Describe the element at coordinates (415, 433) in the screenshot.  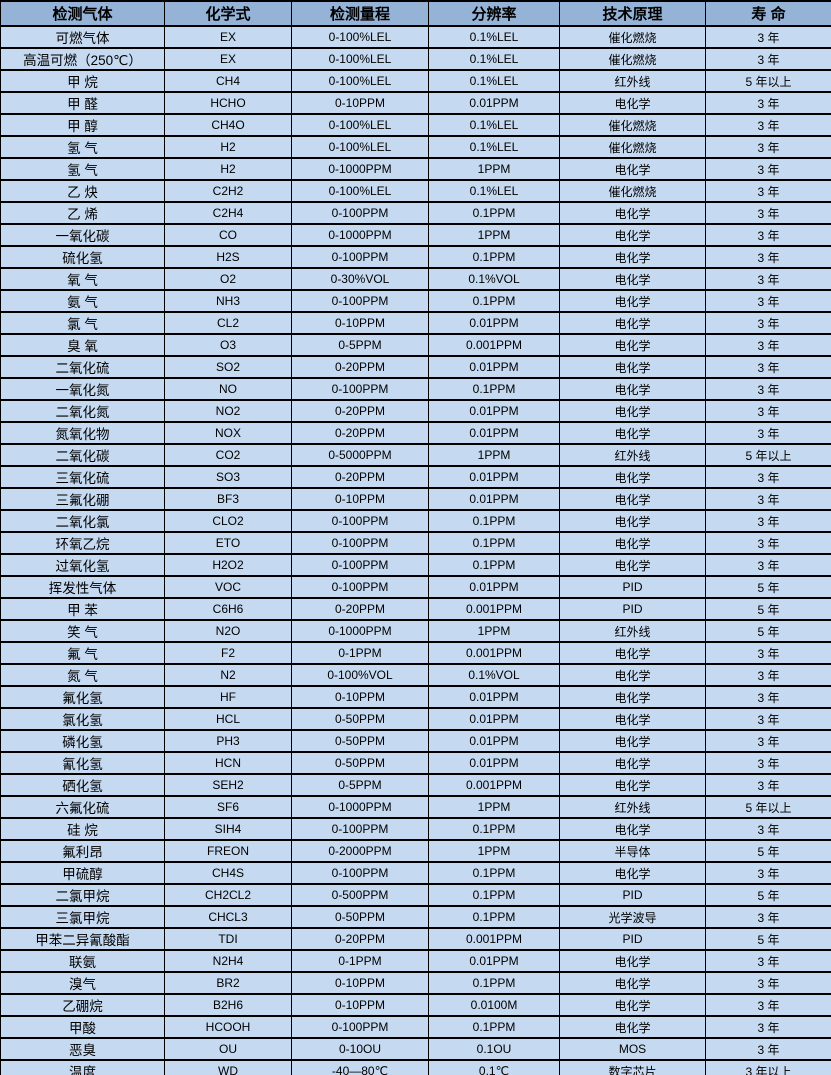
I see `table-row: 氮氧化物 NOX 0-20PPM 0.01PPM 电化学 3 年` at that location.